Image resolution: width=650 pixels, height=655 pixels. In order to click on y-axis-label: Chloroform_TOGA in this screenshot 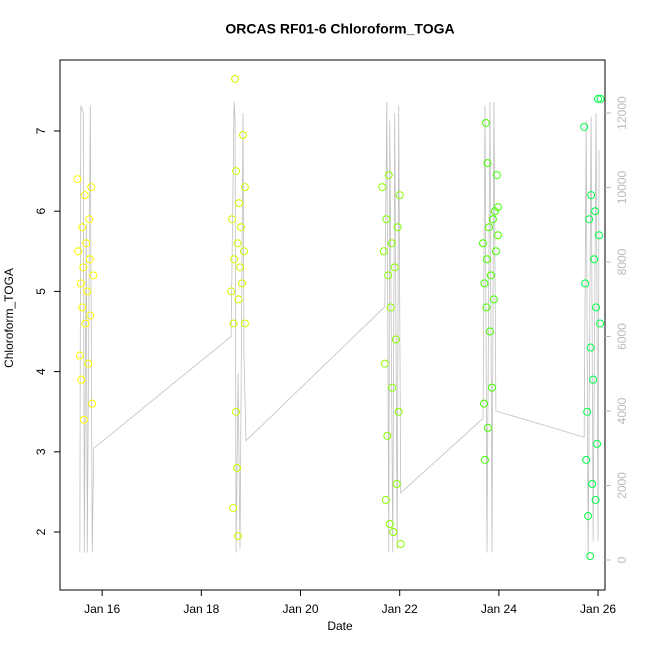, I will do `click(9, 318)`.